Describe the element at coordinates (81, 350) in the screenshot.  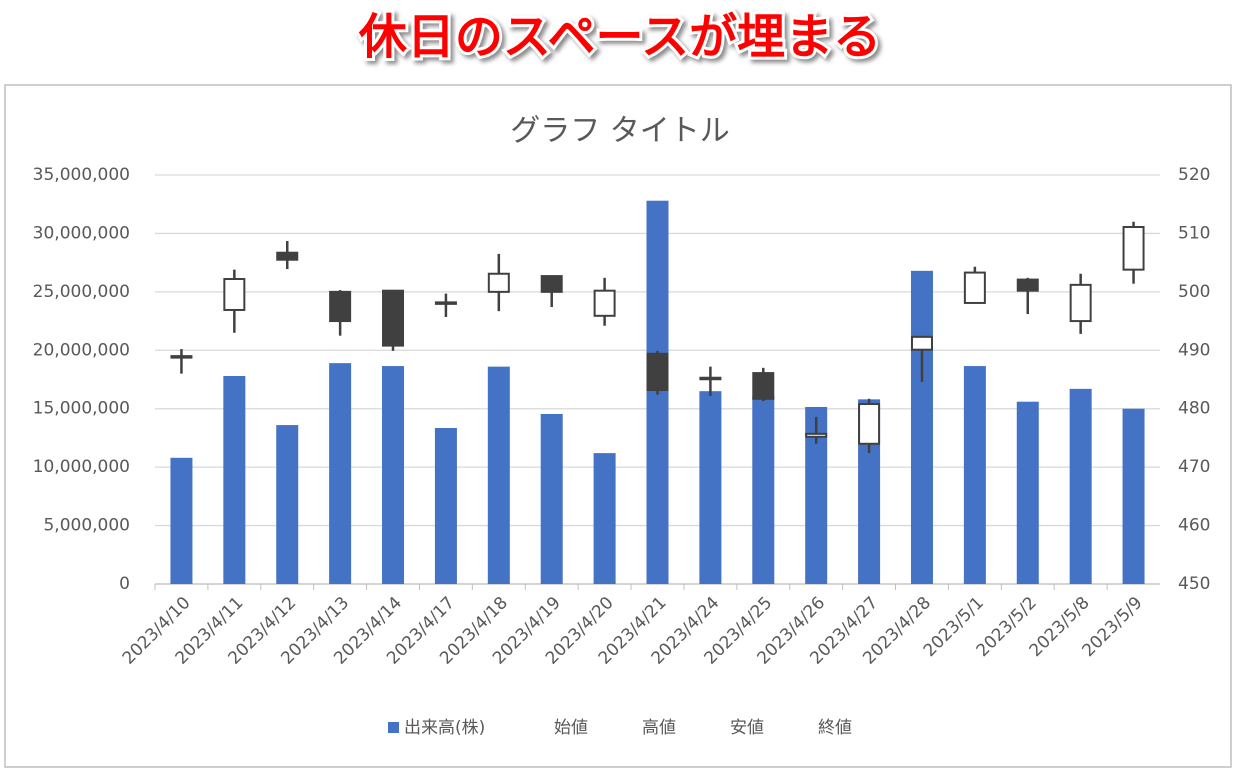
I see `y-tick-label: 20,000,000` at that location.